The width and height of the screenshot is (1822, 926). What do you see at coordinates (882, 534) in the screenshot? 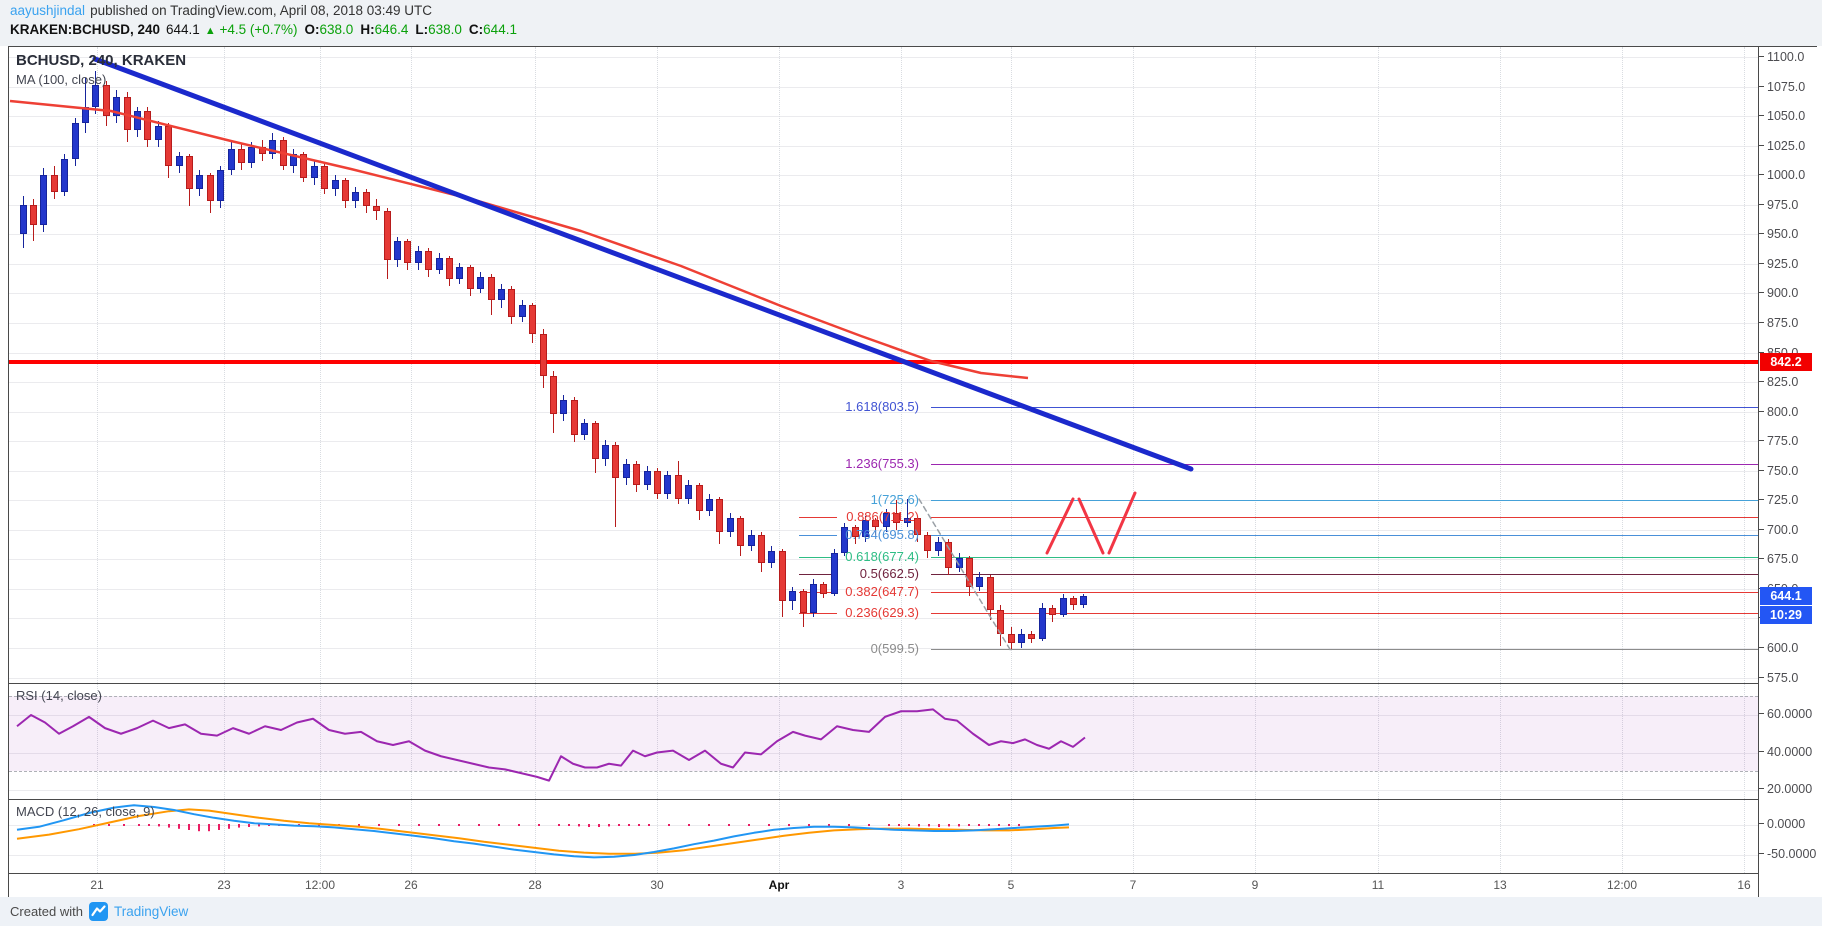
I see `fib-label: 0.764(695.8)` at bounding box center [882, 534].